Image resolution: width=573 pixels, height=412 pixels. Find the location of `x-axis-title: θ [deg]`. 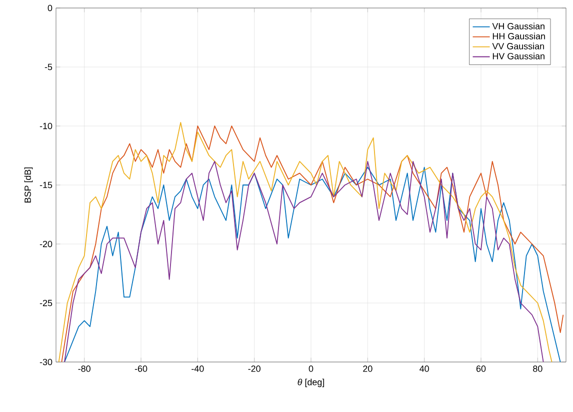

x-axis-title: θ [deg] is located at coordinates (311, 383).